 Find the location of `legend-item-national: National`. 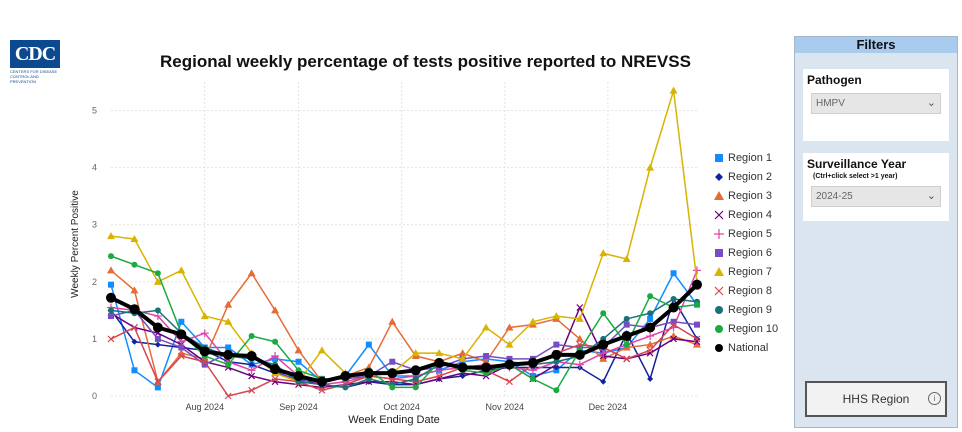

legend-item-national: National is located at coordinates (746, 347).